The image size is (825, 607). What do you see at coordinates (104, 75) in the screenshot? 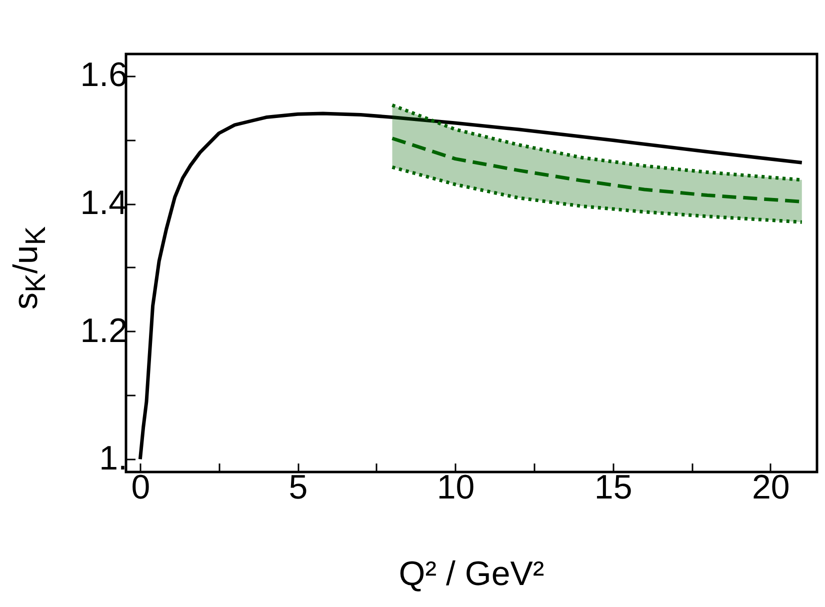
I see `y-tick-label: 1.6` at bounding box center [104, 75].